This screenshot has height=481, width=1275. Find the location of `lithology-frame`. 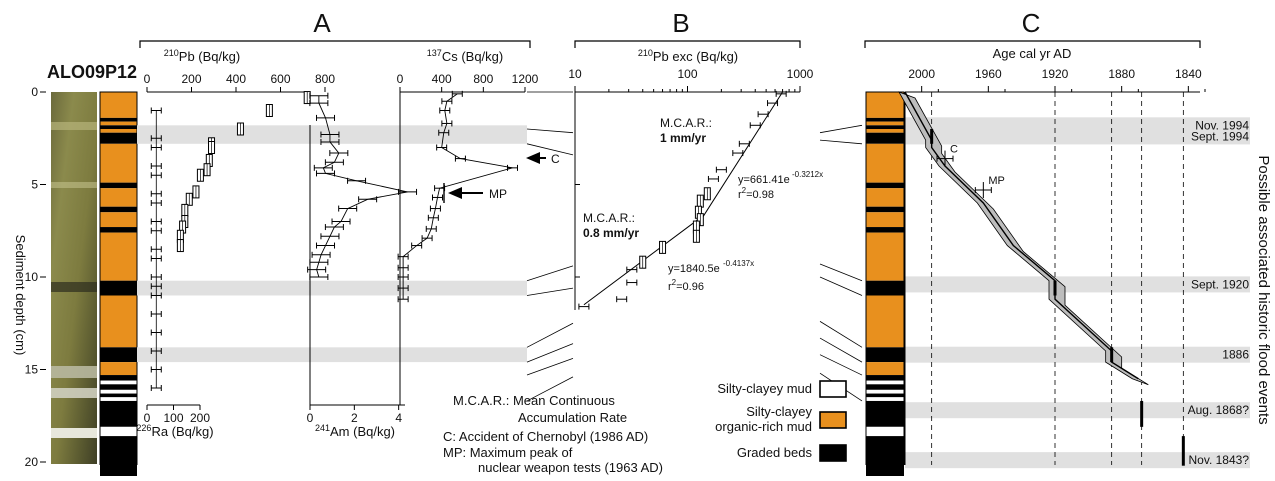

lithology-frame is located at coordinates (885, 278).